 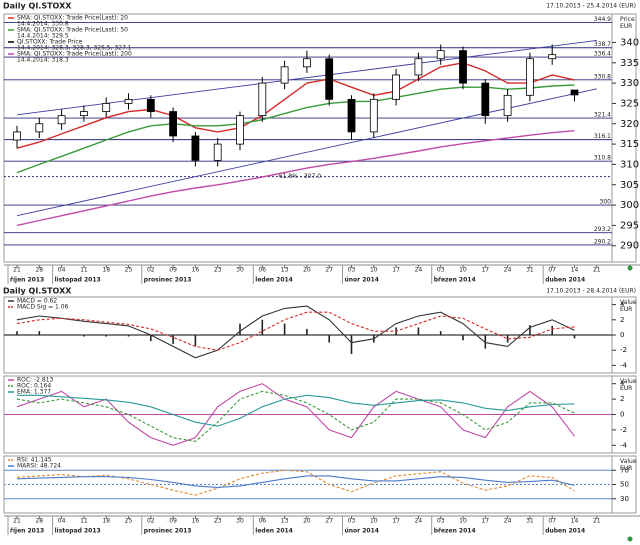 What do you see at coordinates (624, 499) in the screenshot?
I see `y-tick-label: 30` at bounding box center [624, 499].